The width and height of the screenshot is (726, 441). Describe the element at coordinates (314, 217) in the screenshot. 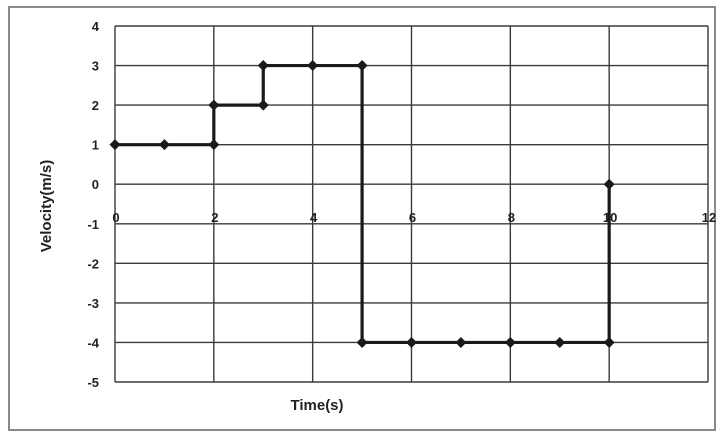

I see `x-tick-label: 4` at that location.